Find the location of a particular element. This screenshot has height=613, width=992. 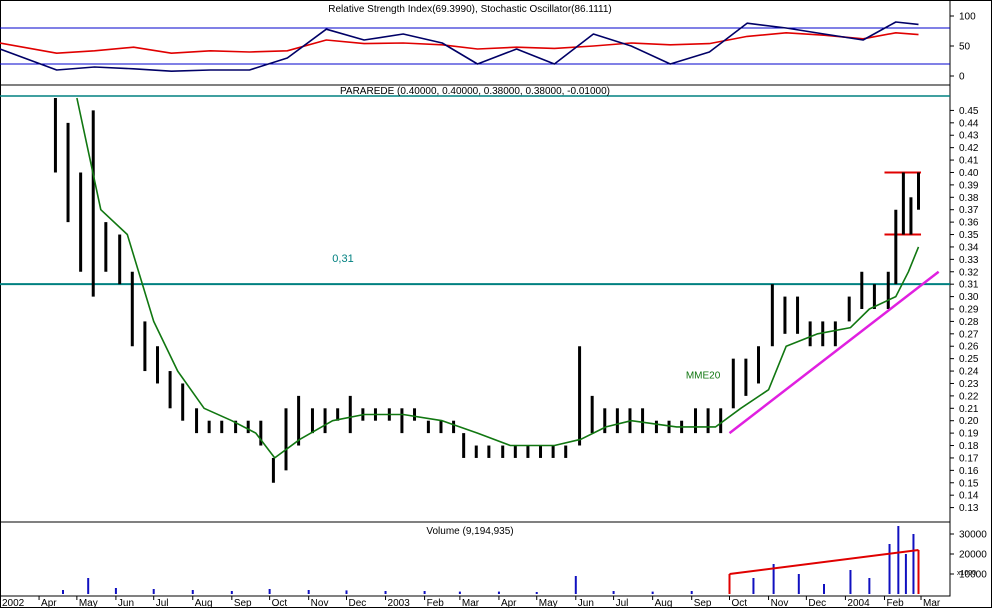

price-tick-label: 0.31 is located at coordinates (969, 285).